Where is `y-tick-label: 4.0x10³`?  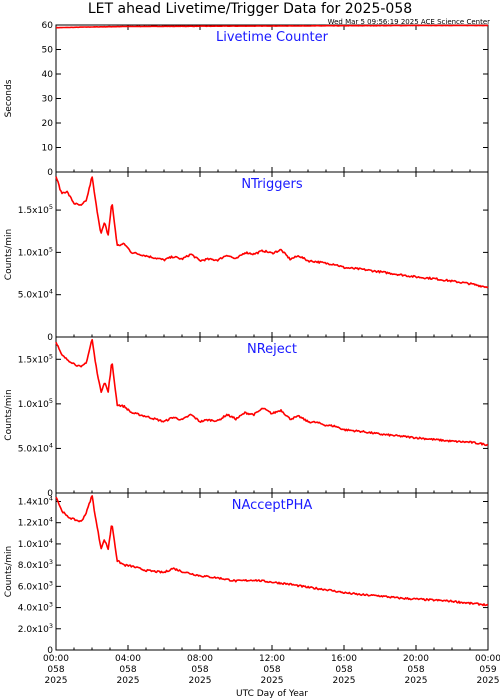 y-tick-label: 4.0x10³ is located at coordinates (35, 607).